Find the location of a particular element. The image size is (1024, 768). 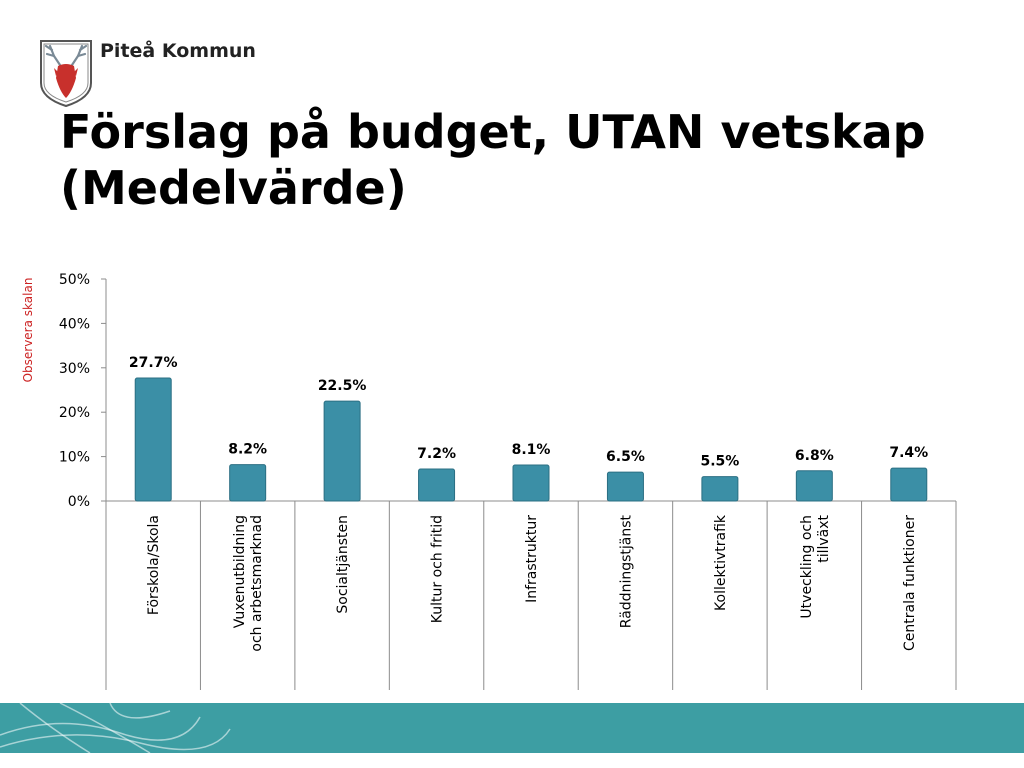

y-tick-label: 0% is located at coordinates (79, 502).